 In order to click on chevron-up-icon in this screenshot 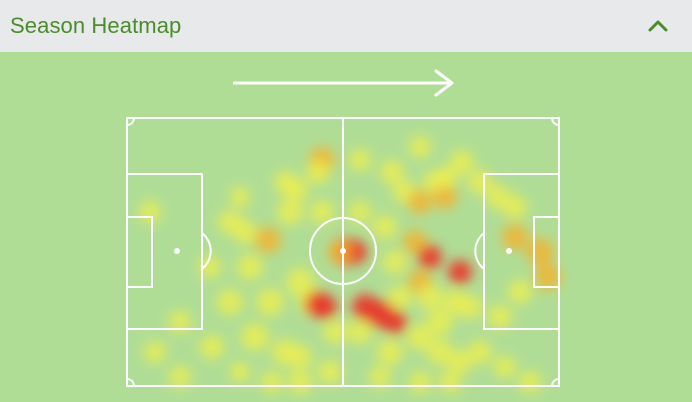, I will do `click(658, 26)`.